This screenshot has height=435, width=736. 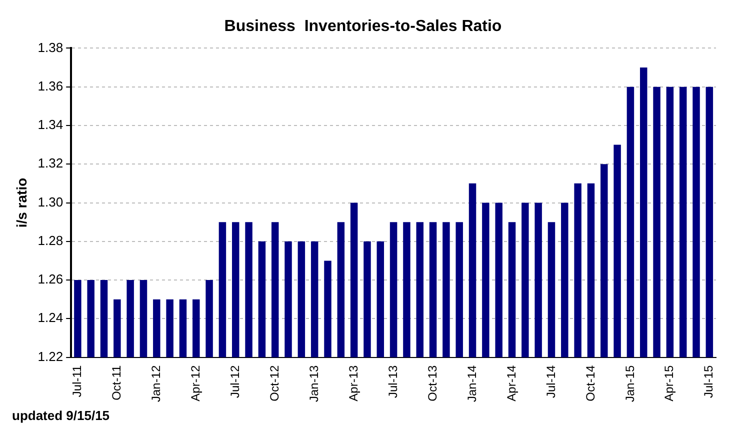 What do you see at coordinates (235, 381) in the screenshot?
I see `x-tick-label: Jul-12` at bounding box center [235, 381].